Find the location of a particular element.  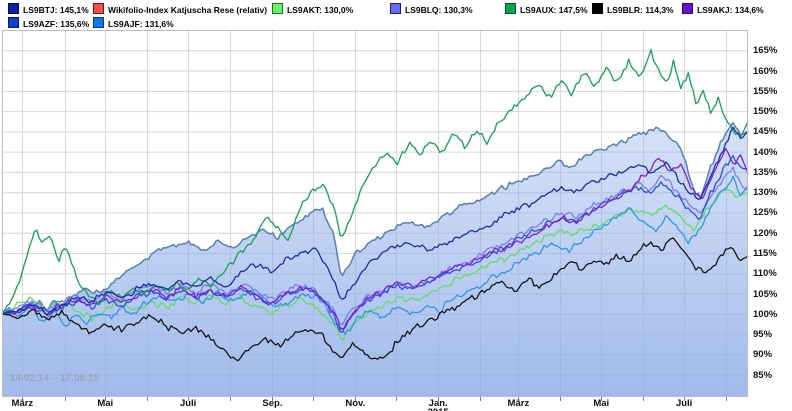

x-axis-tick-label: Jan.2015 is located at coordinates (438, 405).